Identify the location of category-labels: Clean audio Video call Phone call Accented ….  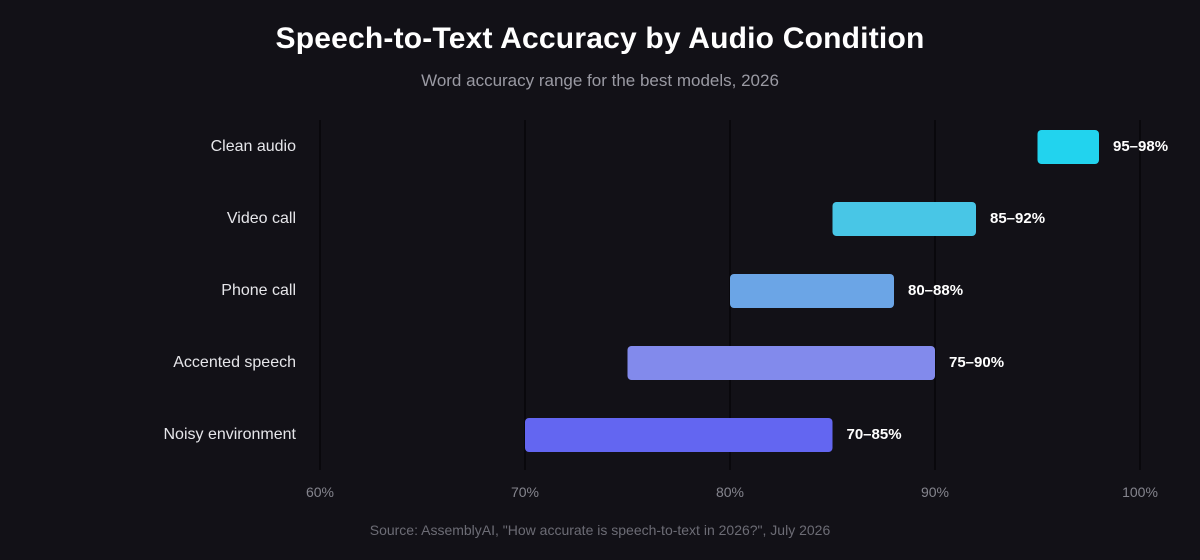
(230, 290).